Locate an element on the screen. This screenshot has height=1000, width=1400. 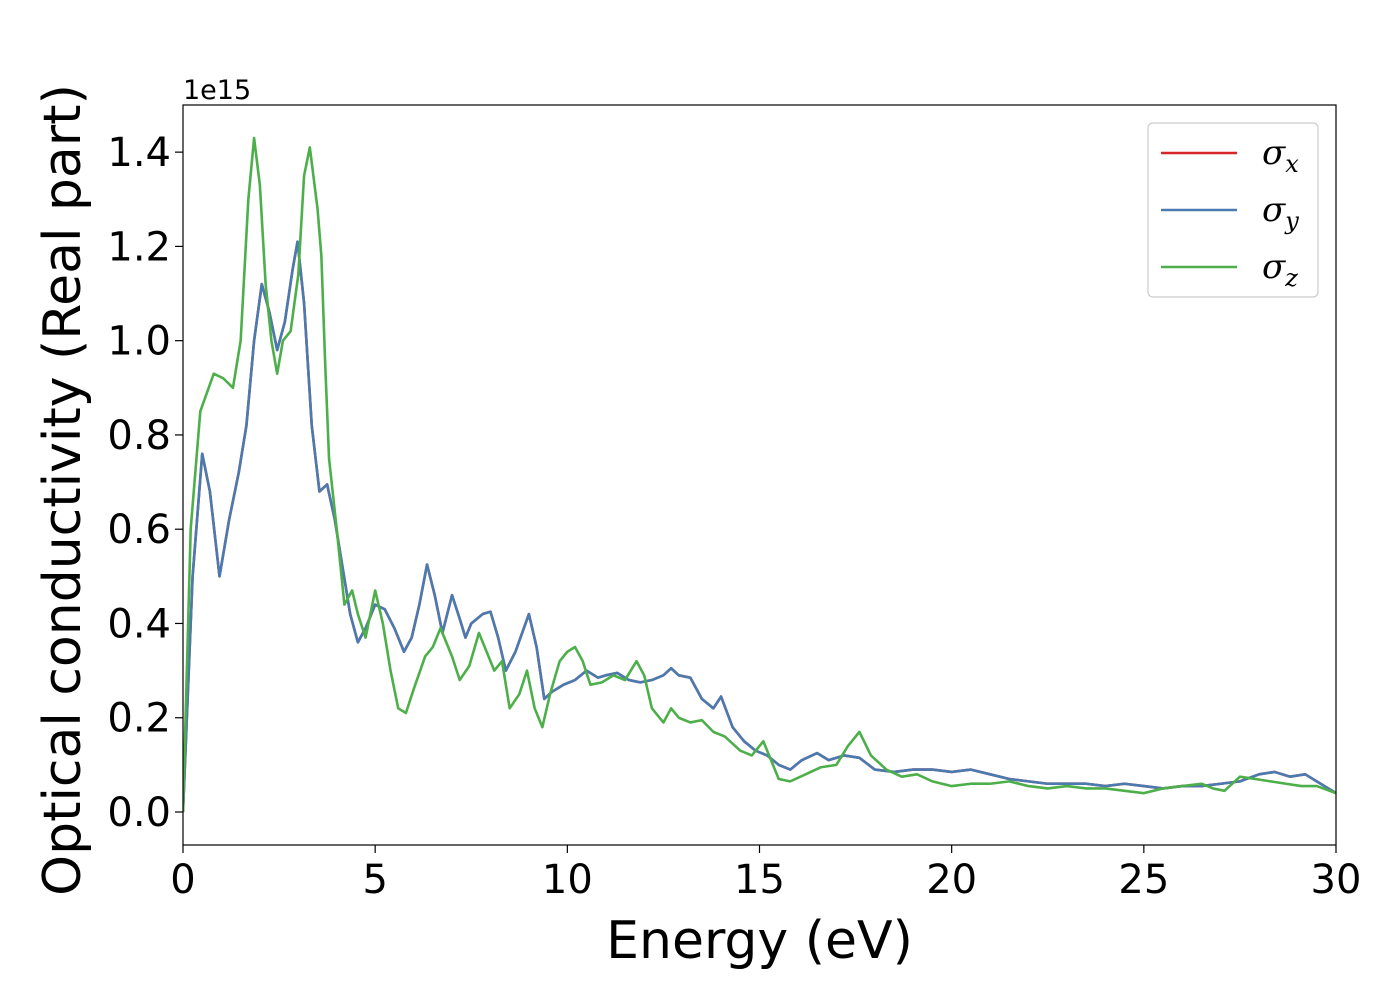
x-tick-label: 5 is located at coordinates (374, 880).